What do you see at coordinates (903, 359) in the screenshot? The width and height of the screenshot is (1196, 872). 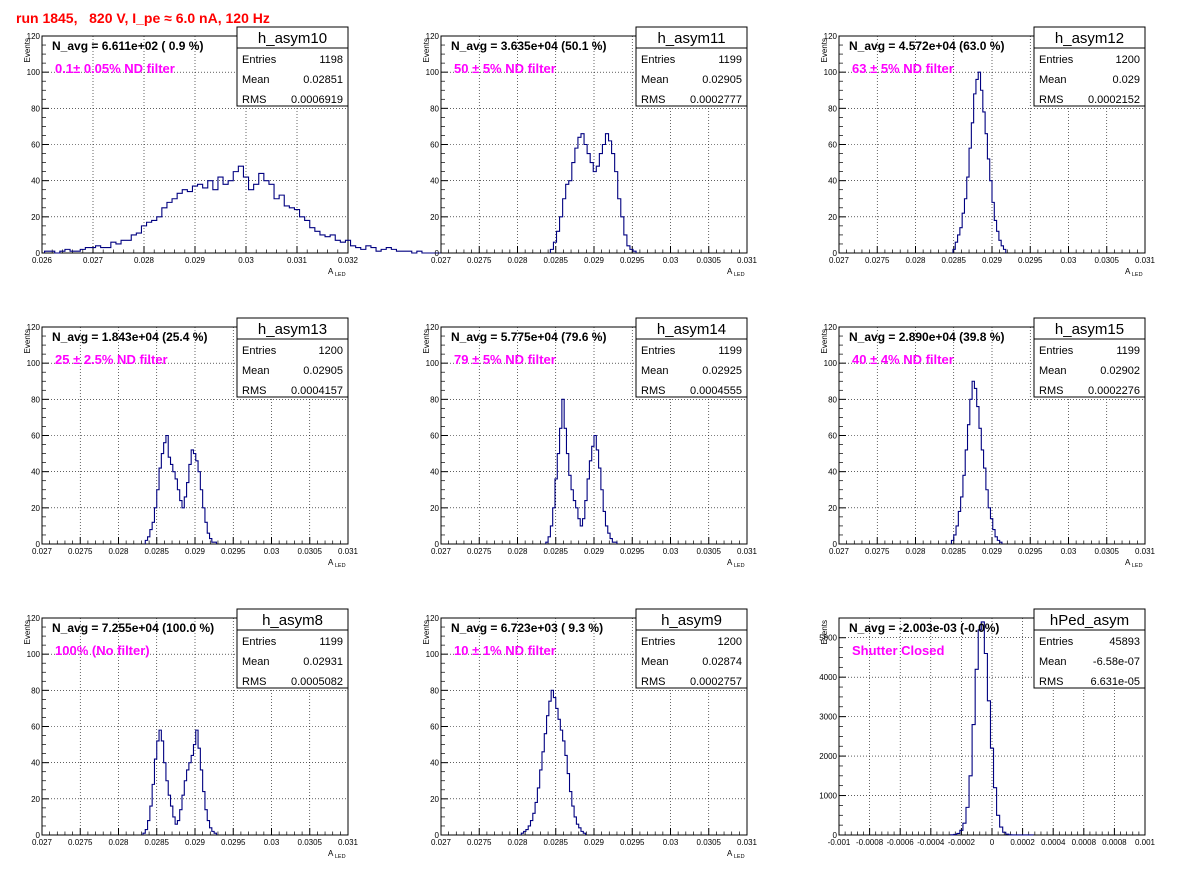 I see `filter-annotation: 40 ± 4% ND filter` at bounding box center [903, 359].